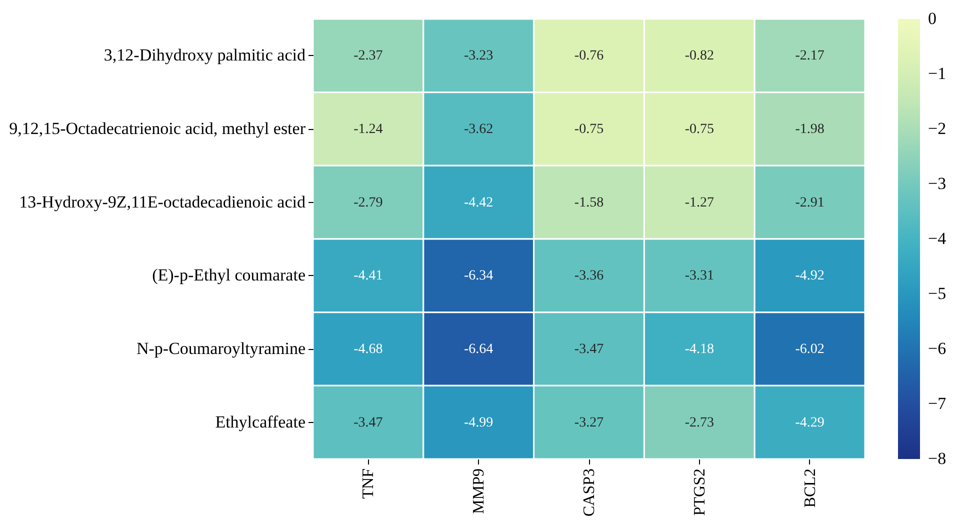  Describe the element at coordinates (699, 56) in the screenshot. I see `data-label: -0.82` at that location.